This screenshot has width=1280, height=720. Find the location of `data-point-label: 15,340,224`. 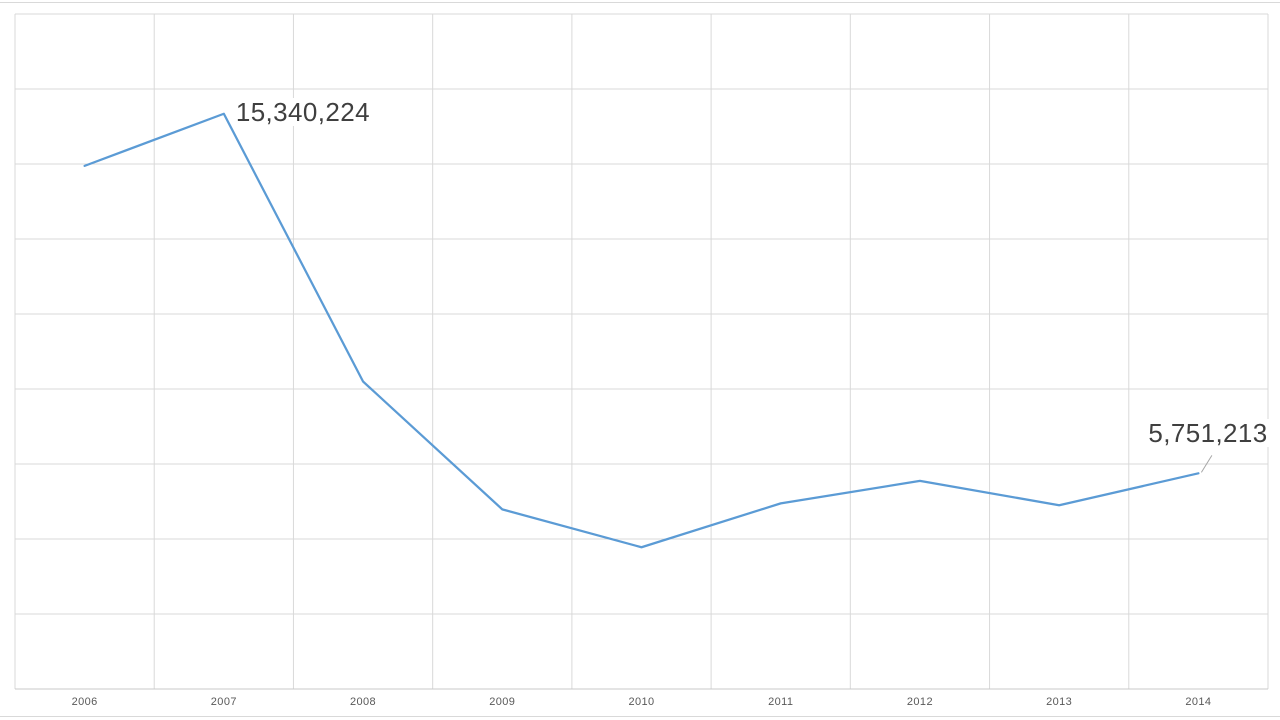

data-point-label: 15,340,224 is located at coordinates (302, 112).